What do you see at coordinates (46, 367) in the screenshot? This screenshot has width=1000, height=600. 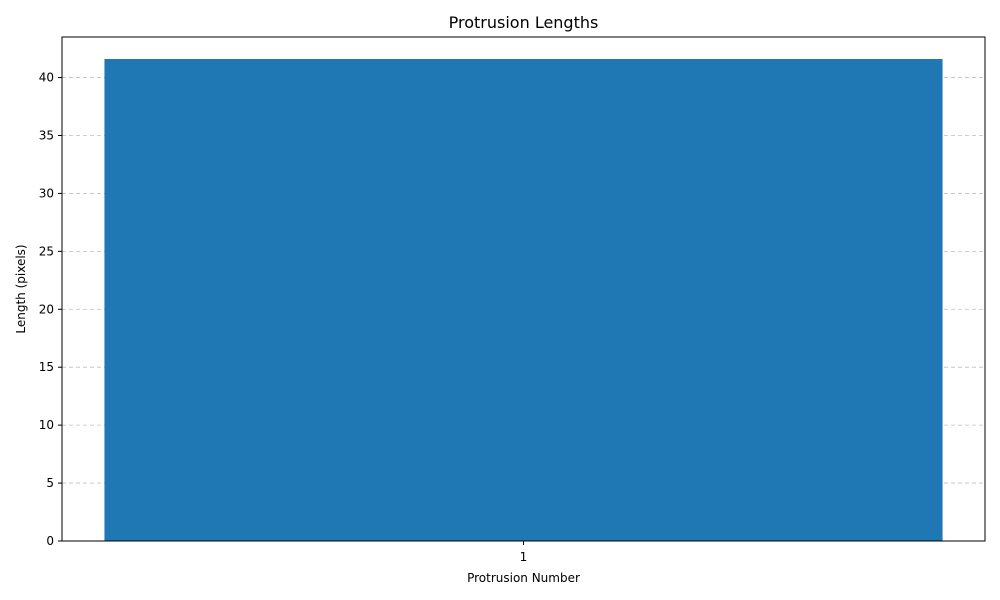 I see `y-tick-label: 15` at bounding box center [46, 367].